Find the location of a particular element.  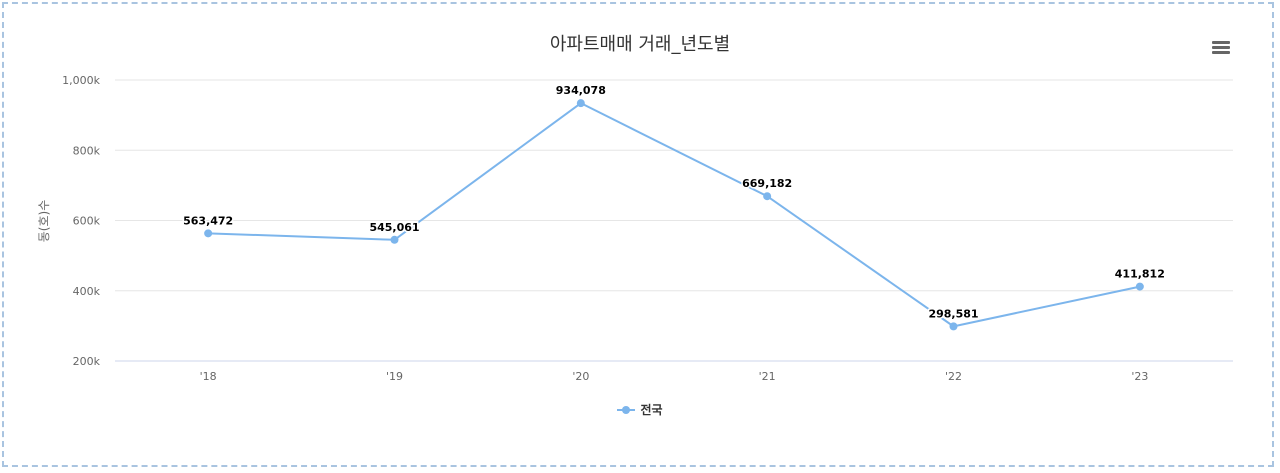

legend: 전국 is located at coordinates (640, 409).